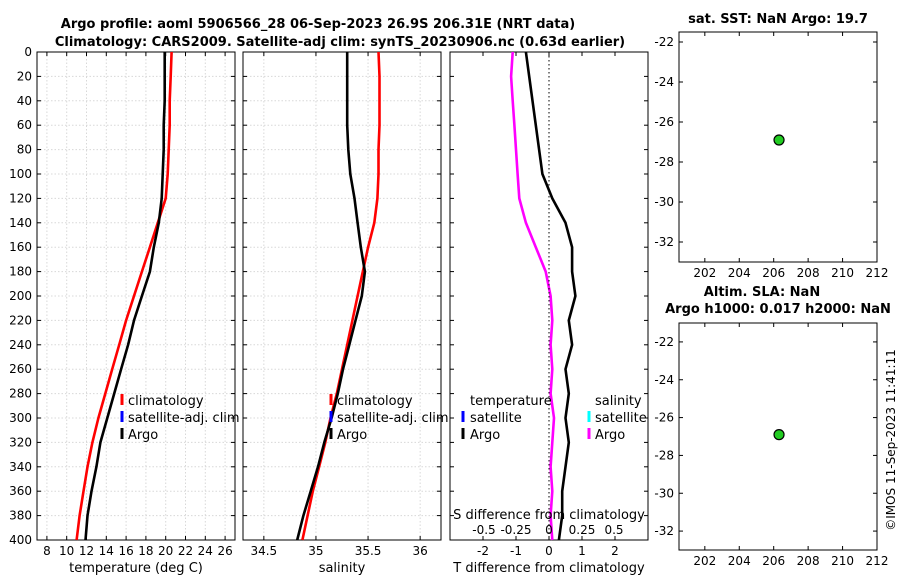 This screenshot has width=900, height=580. I want to click on x-axis-label: temperature (deg C), so click(136, 568).